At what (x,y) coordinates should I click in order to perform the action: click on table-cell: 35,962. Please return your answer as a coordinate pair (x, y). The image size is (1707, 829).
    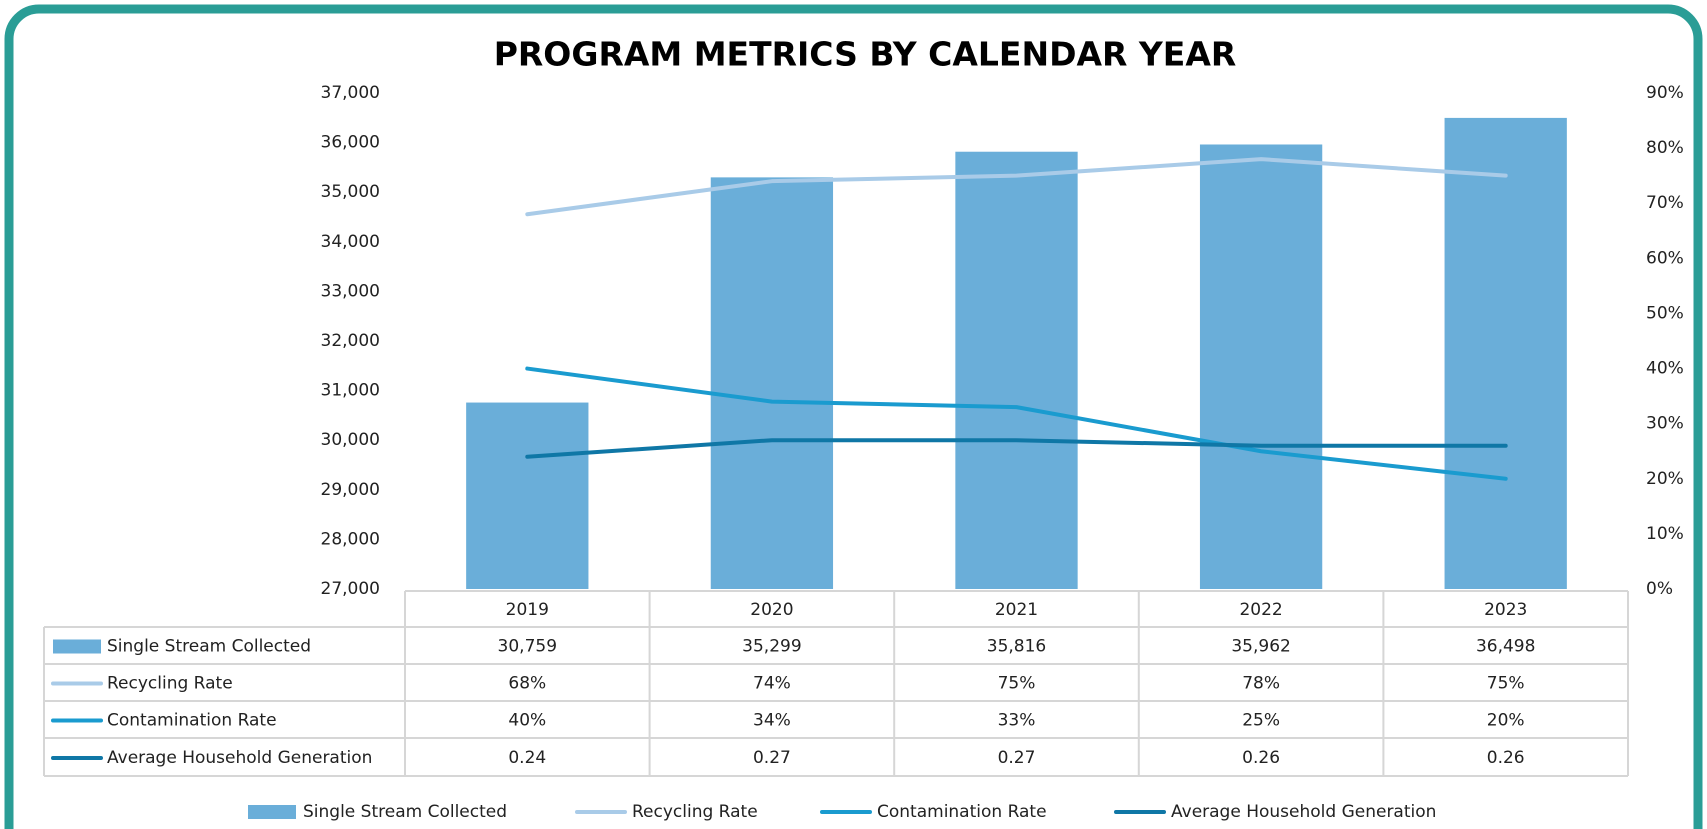
    Looking at the image, I should click on (1260, 647).